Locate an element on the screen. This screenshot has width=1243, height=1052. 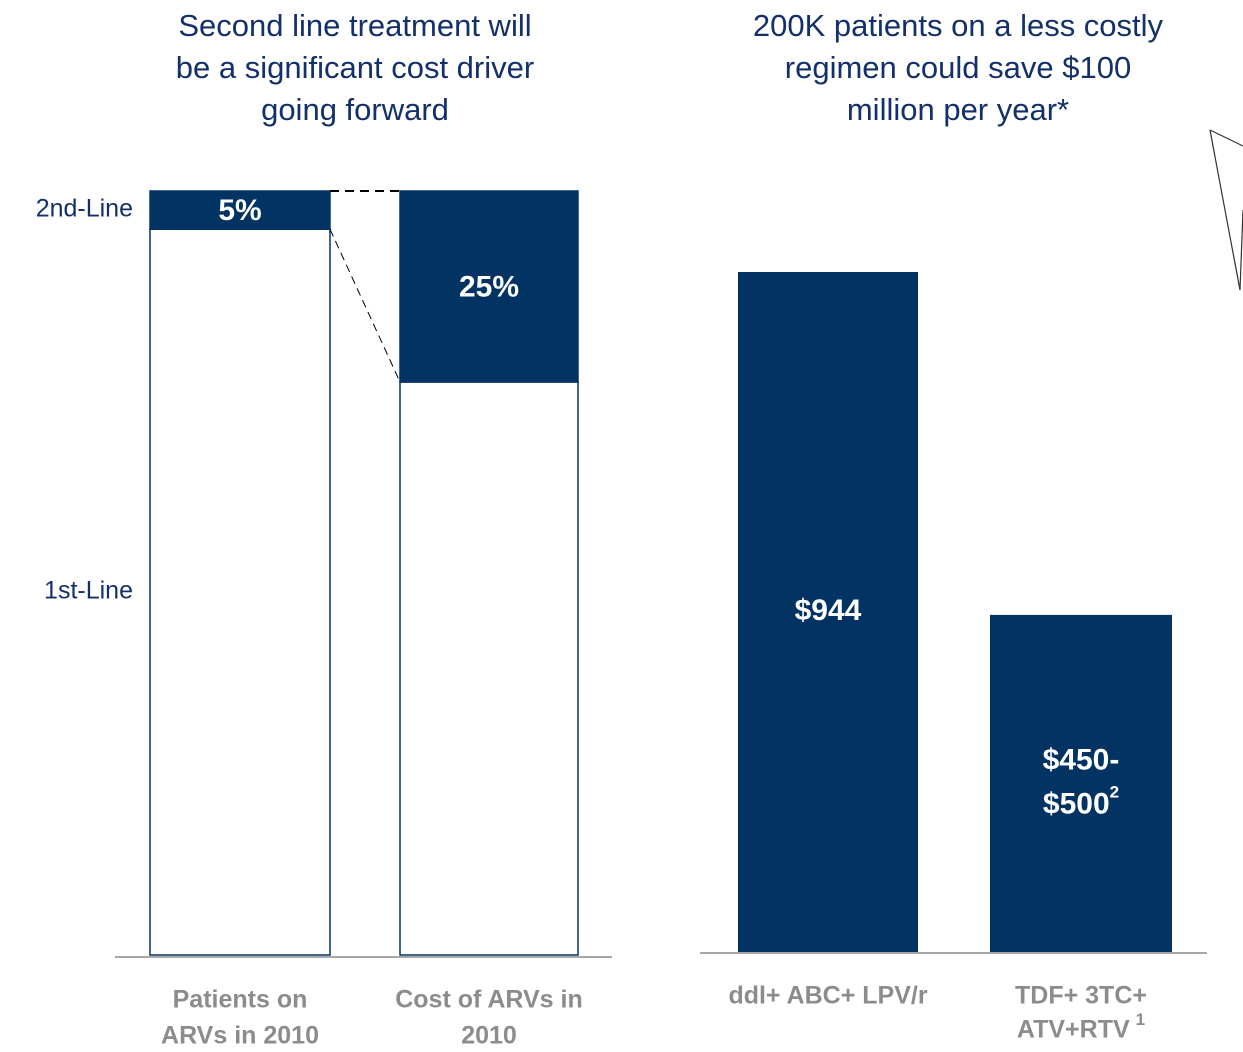
chart-title: going forward is located at coordinates (355, 109).